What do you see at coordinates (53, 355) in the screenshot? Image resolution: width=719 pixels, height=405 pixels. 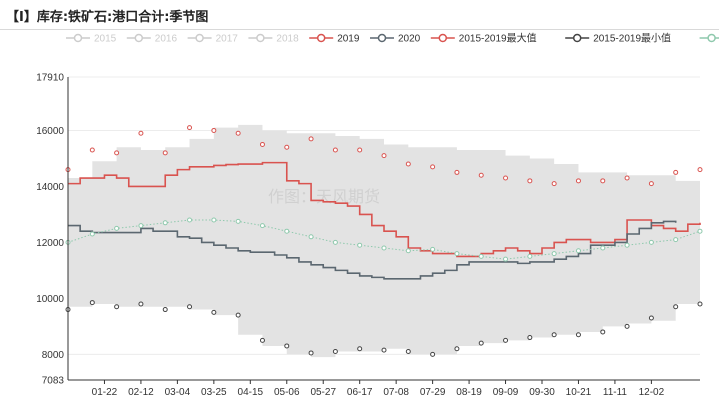 I see `y-tick-label: 8000` at bounding box center [53, 355].